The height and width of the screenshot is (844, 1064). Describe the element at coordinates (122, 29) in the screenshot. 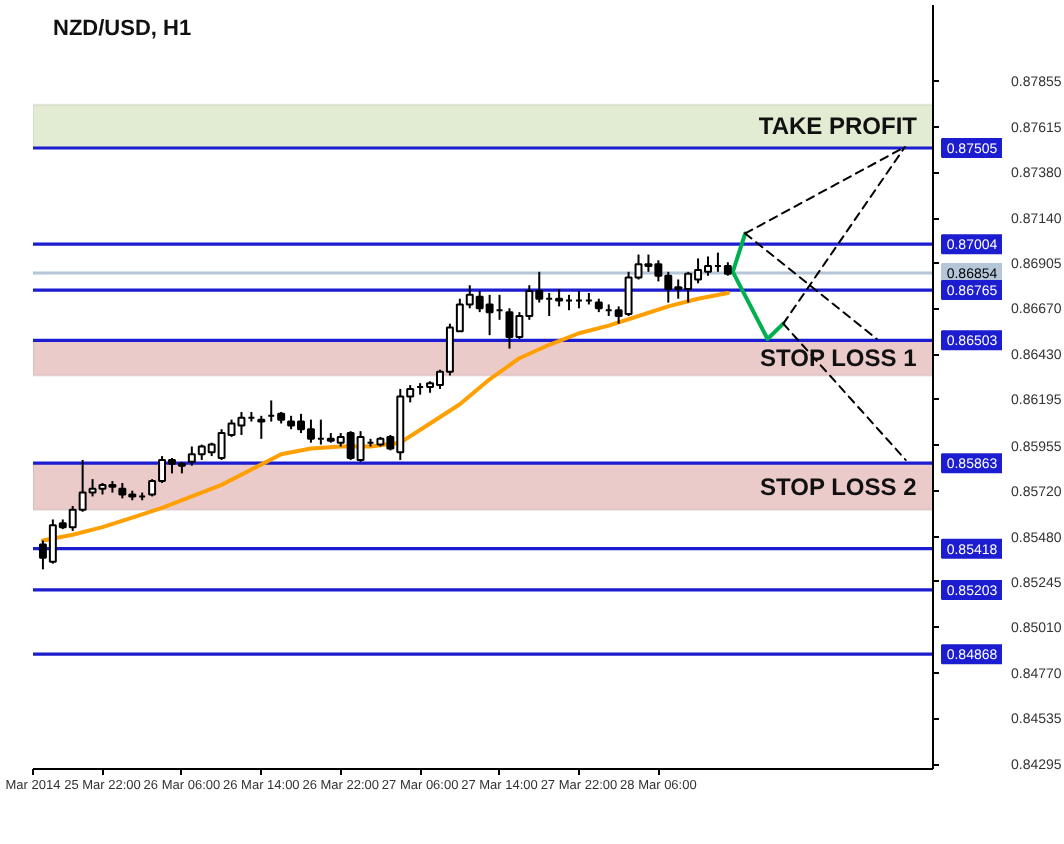

I see `text: NZD/USD, H1` at that location.